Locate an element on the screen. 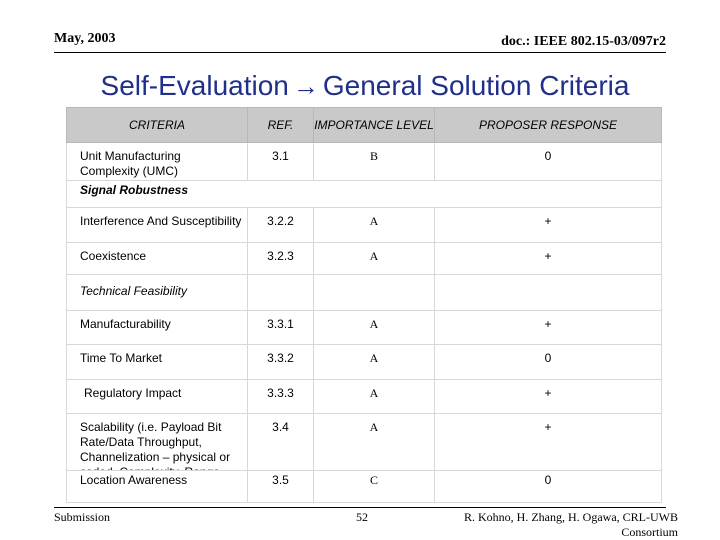 The image size is (720, 540). criteria-cell: Unit Manufacturing Complexity (UMC) is located at coordinates (157, 161).